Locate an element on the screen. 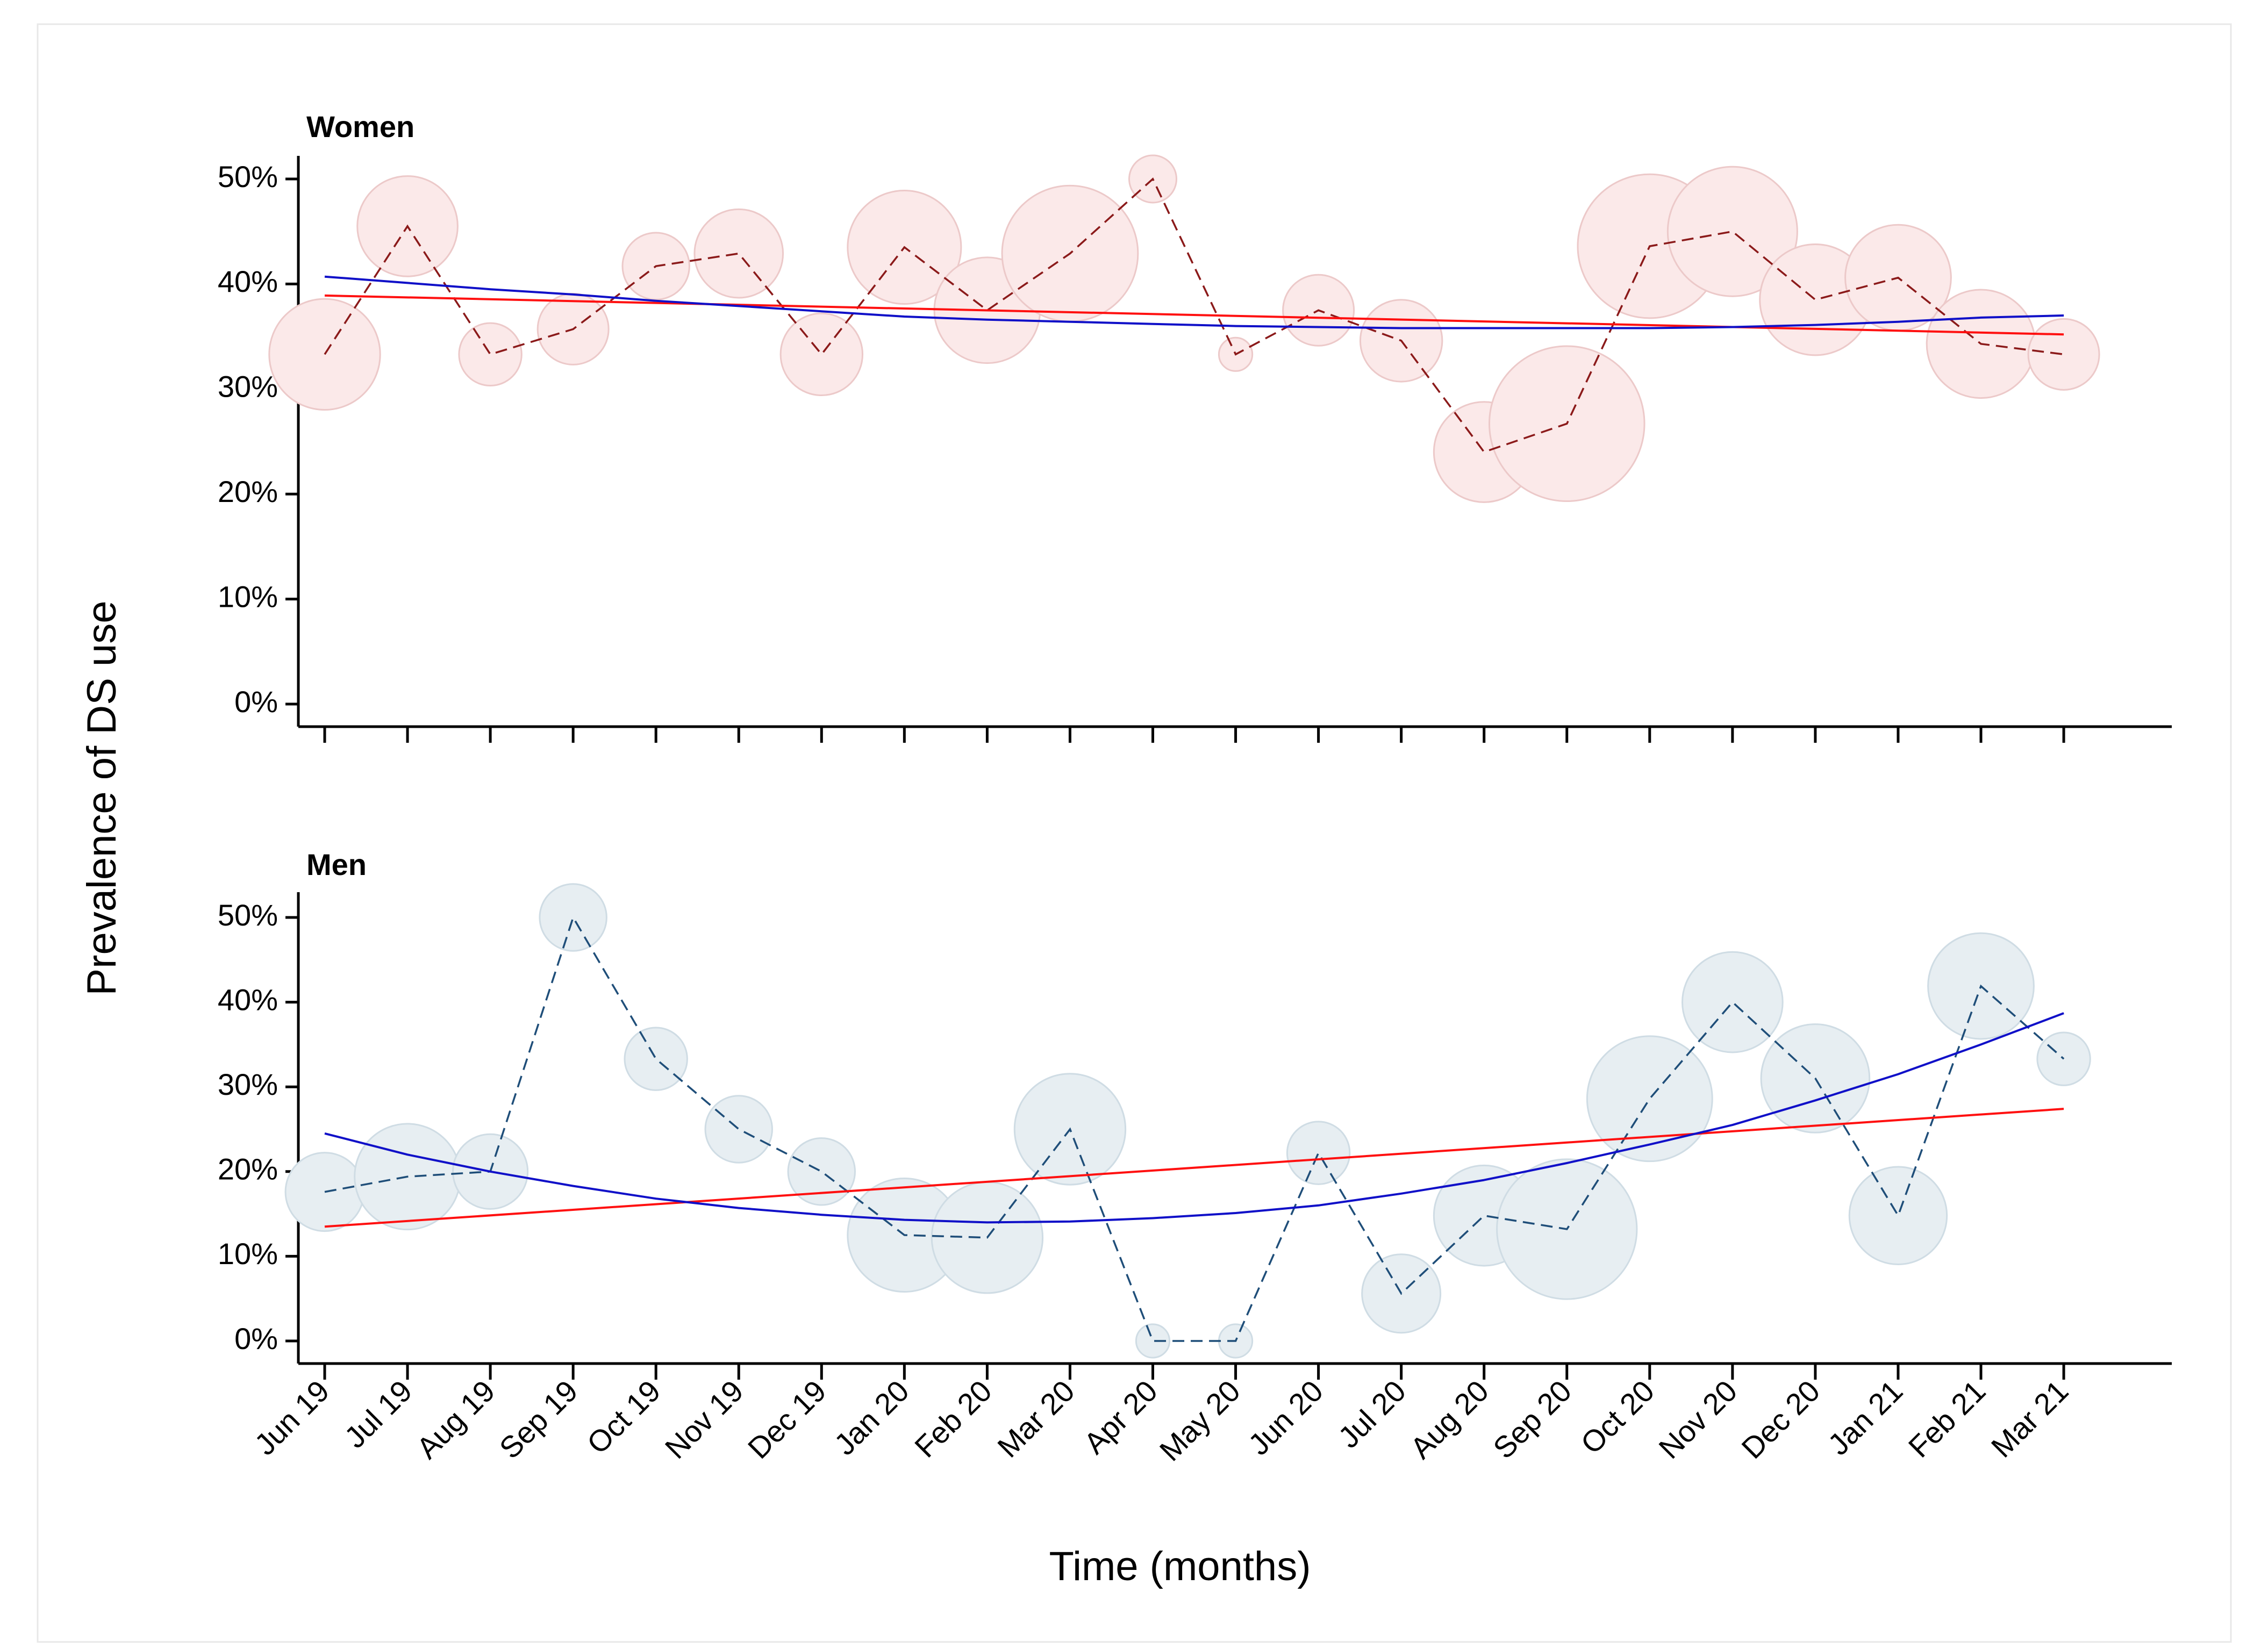 The image size is (2268, 1650). x-axis-title: Time (months) is located at coordinates (1180, 1566).